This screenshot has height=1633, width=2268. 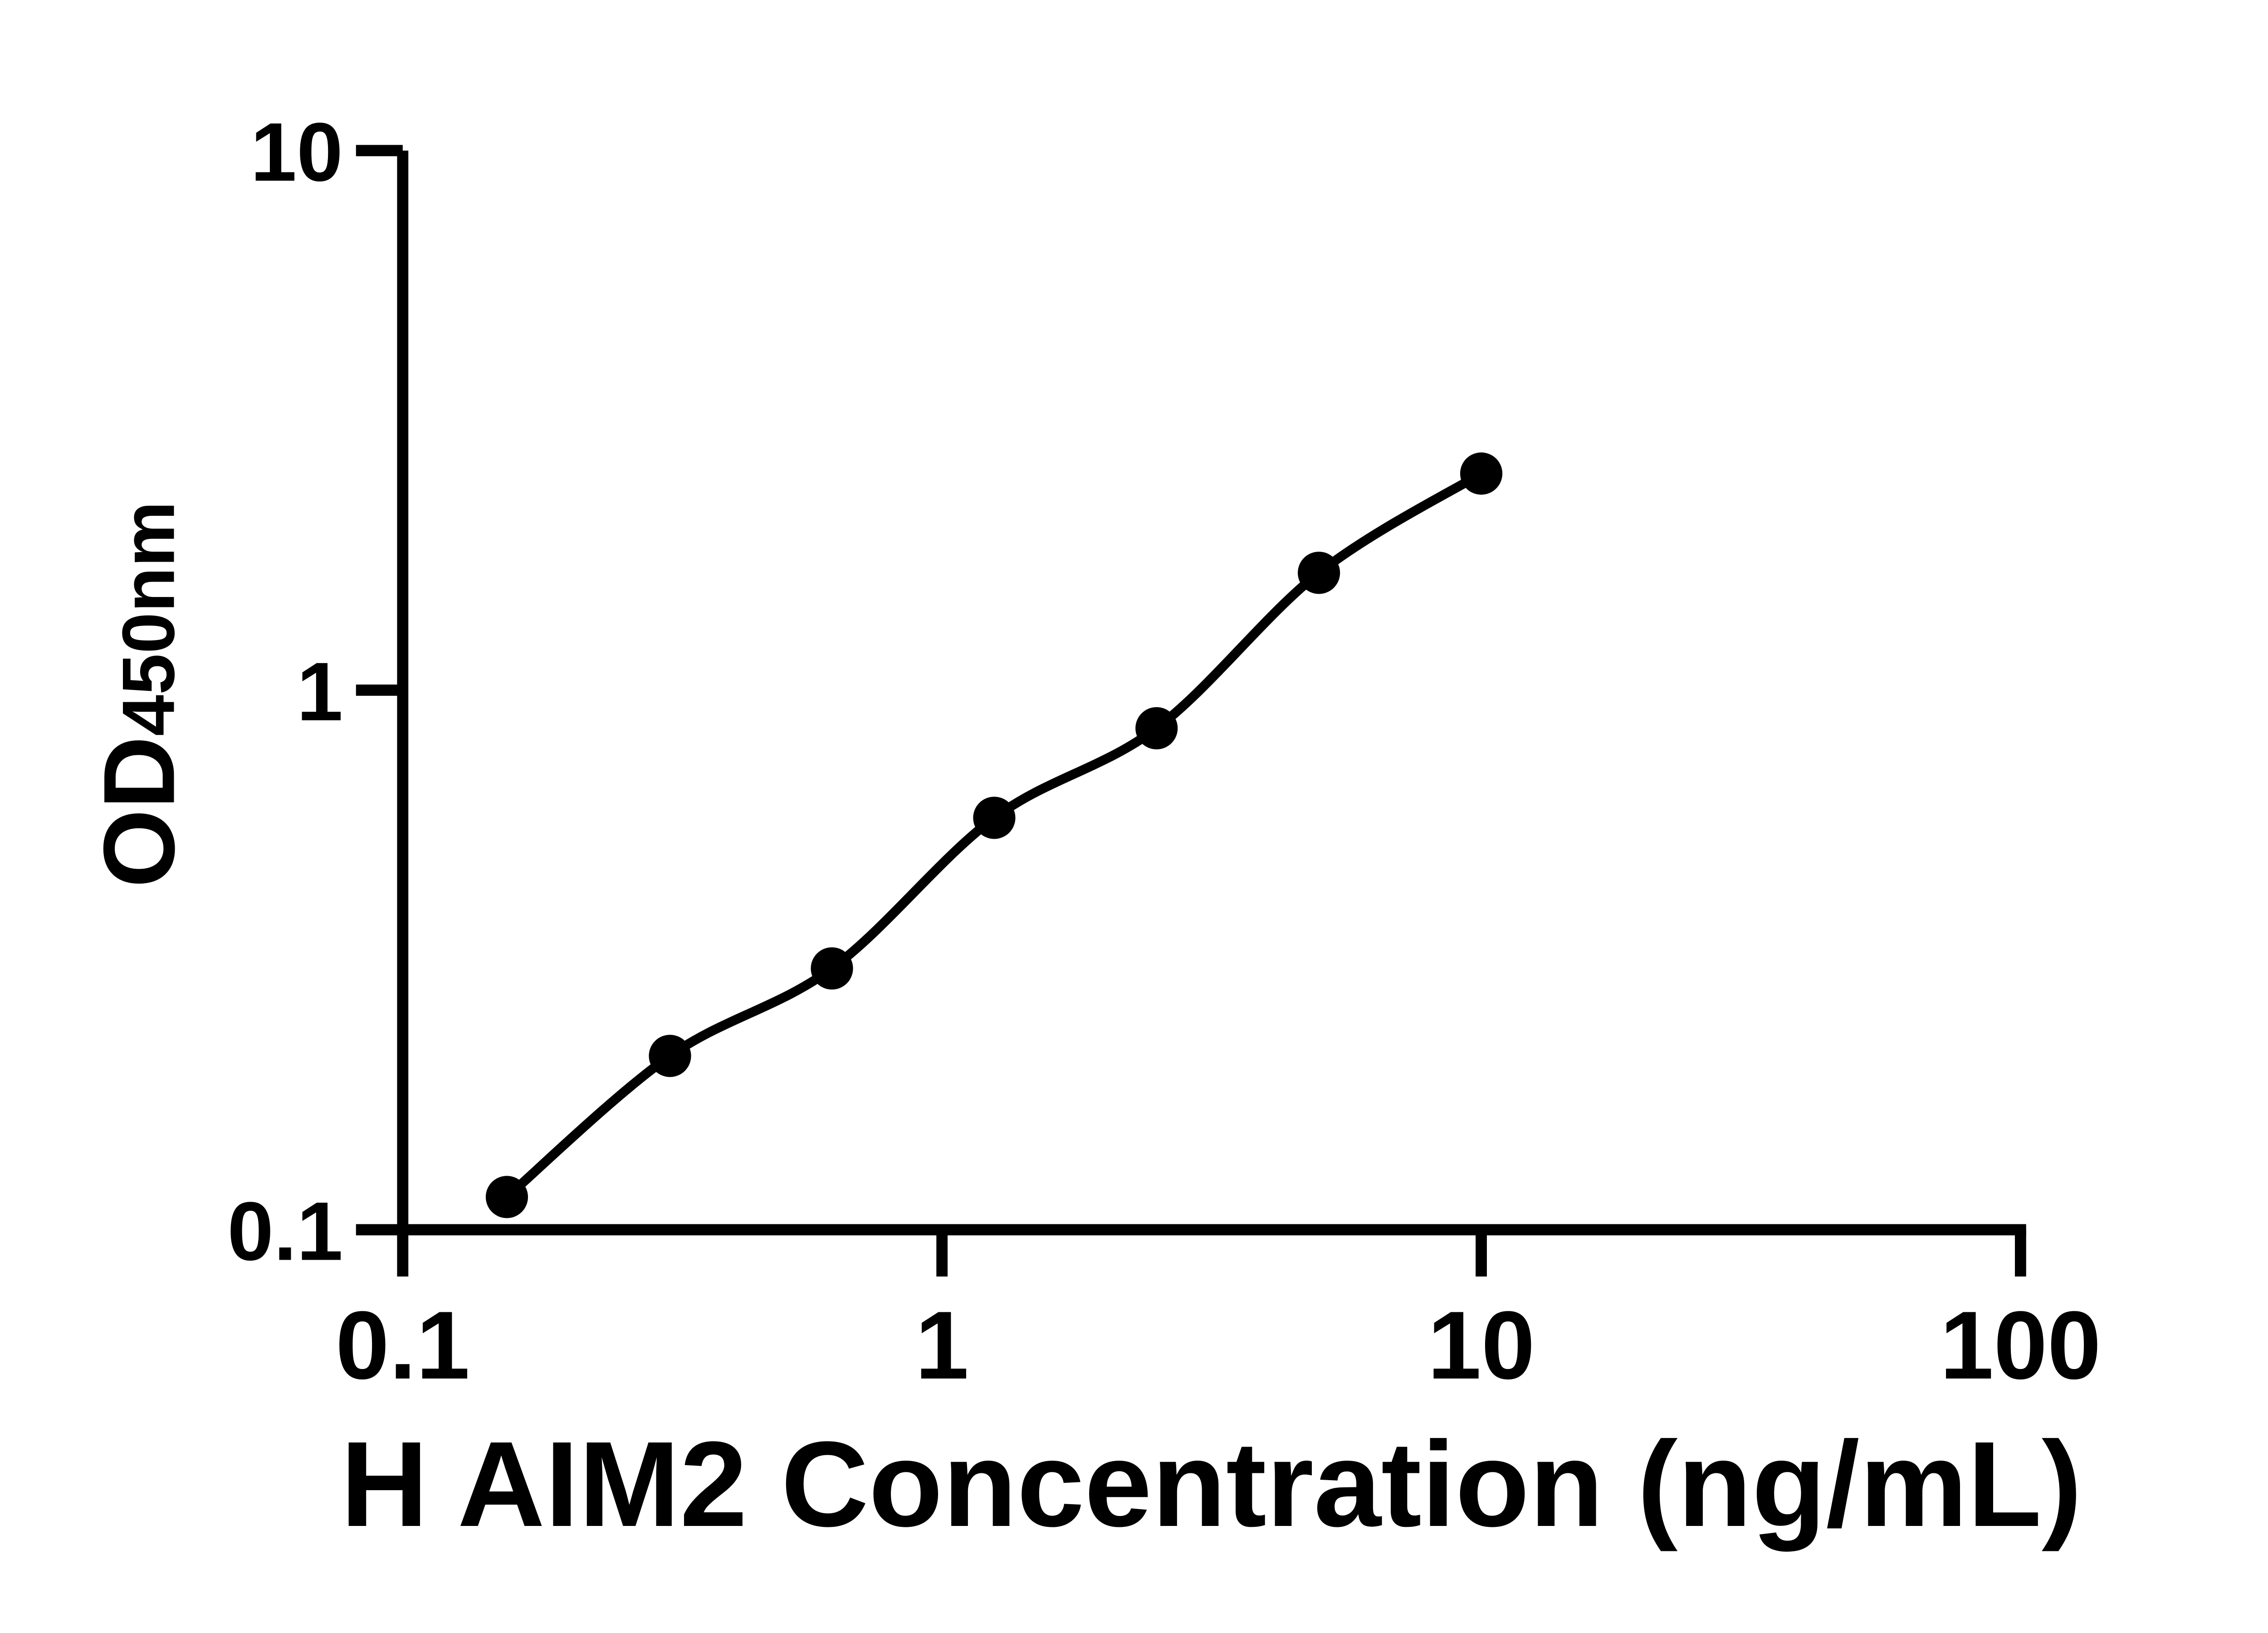 I want to click on x-axis-tick-labels: 0.1 1 10 100, so click(x=1218, y=1345).